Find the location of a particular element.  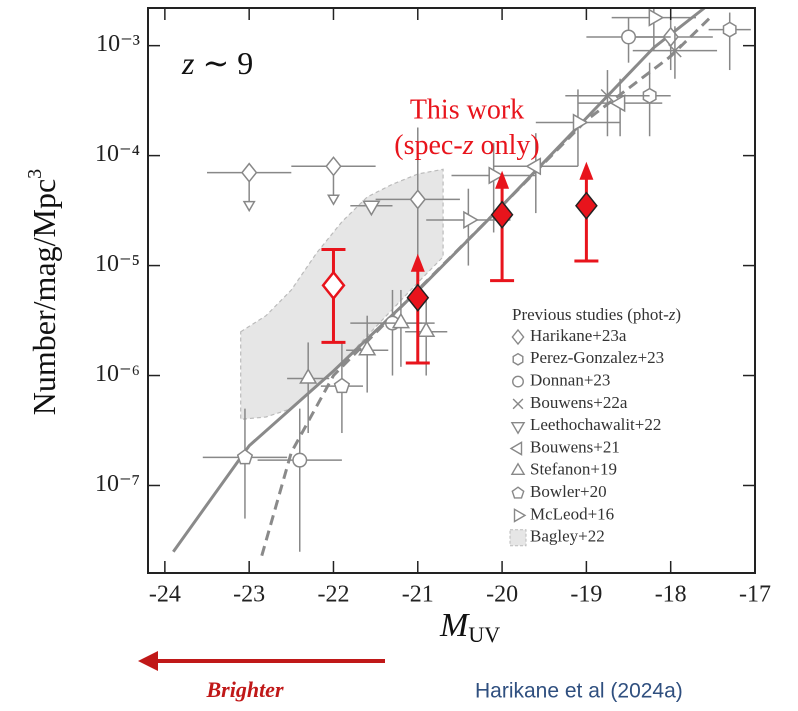

y-axis-label: Number/mag/Mpc3 is located at coordinates (43, 292).